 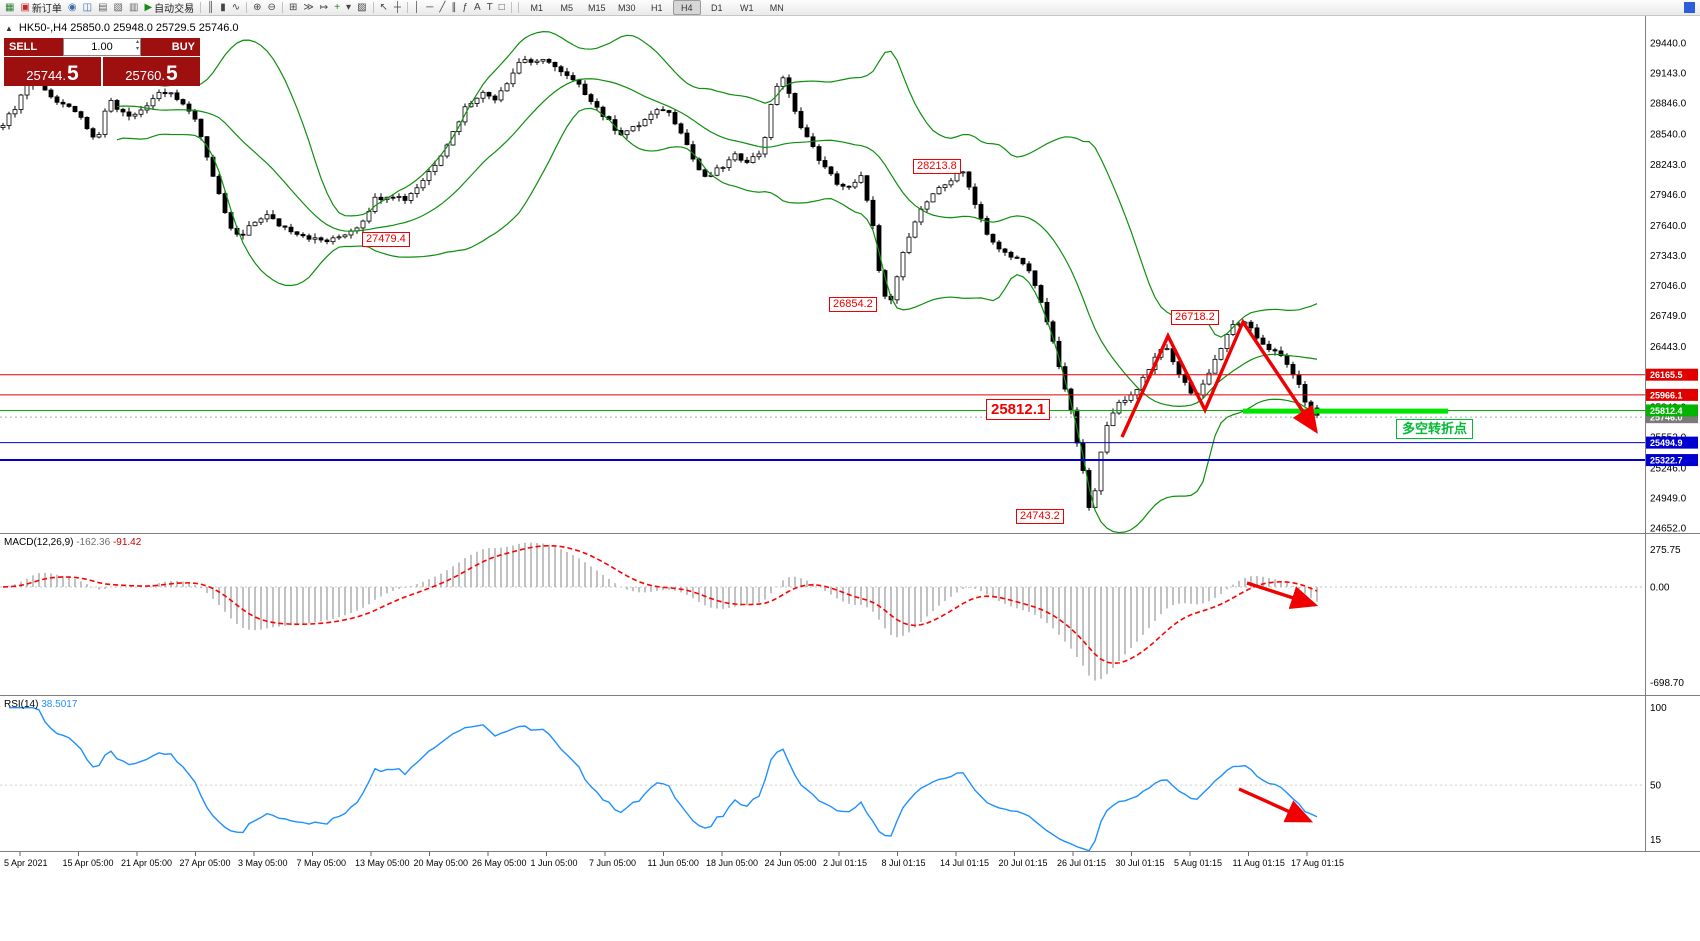 I want to click on sell-button: SELL, so click(x=33, y=47).